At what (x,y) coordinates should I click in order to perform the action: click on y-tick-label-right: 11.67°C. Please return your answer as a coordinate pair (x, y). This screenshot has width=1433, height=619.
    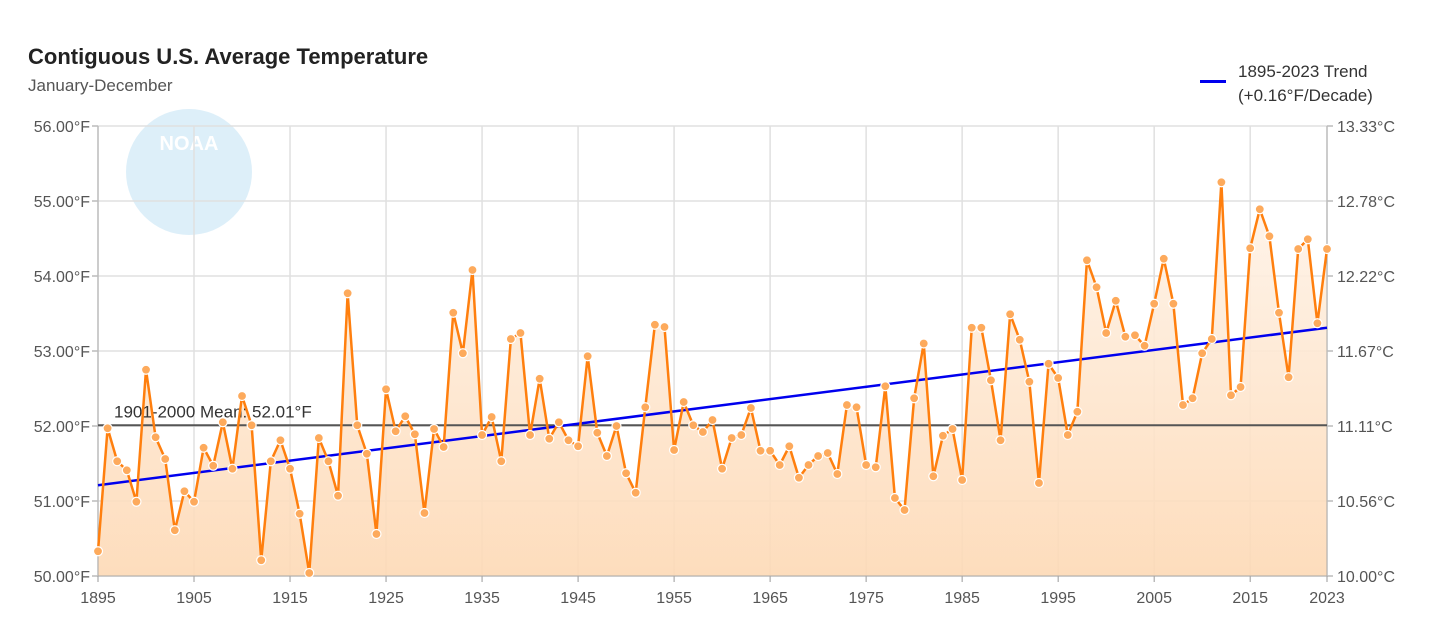
    Looking at the image, I should click on (1365, 352).